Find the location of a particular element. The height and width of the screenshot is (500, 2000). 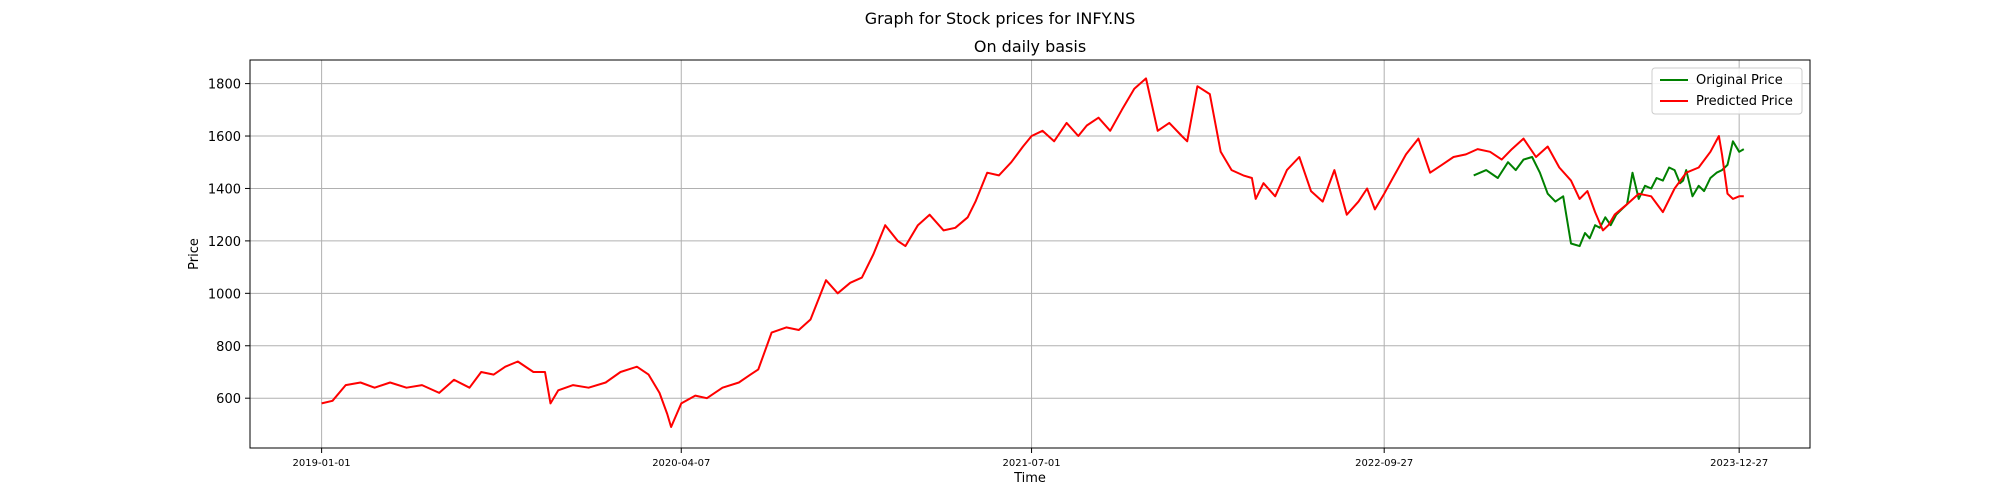

legend-label-original-price: Original Price is located at coordinates (1739, 80).